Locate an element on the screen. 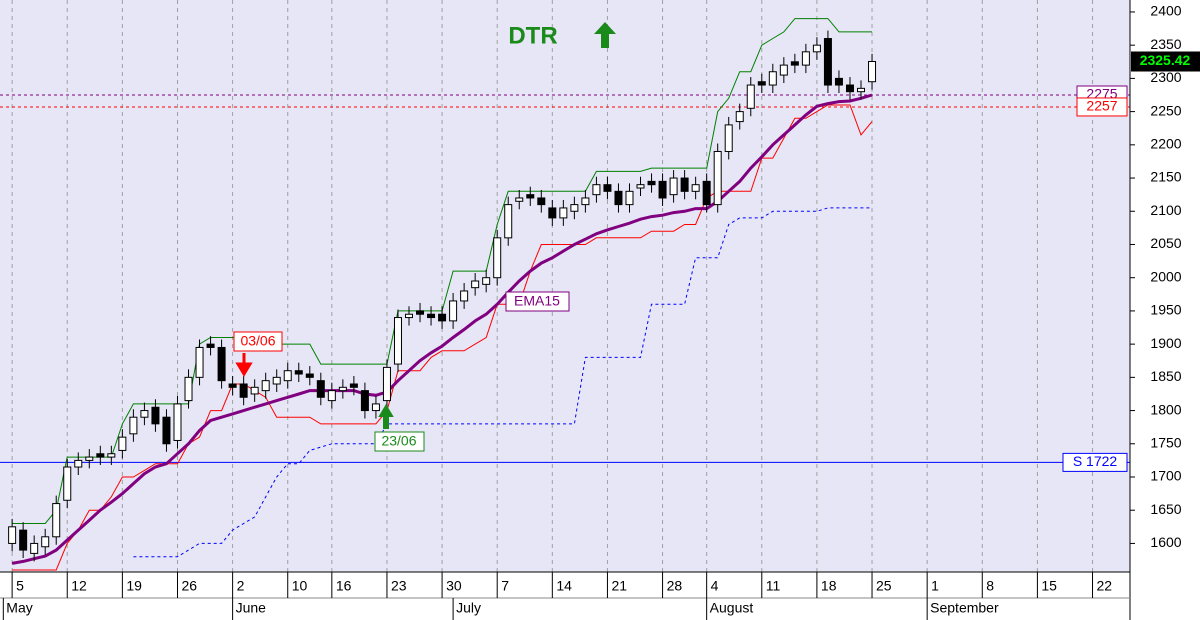 This screenshot has width=1200, height=620. x-tick-label: 15 is located at coordinates (1049, 586).